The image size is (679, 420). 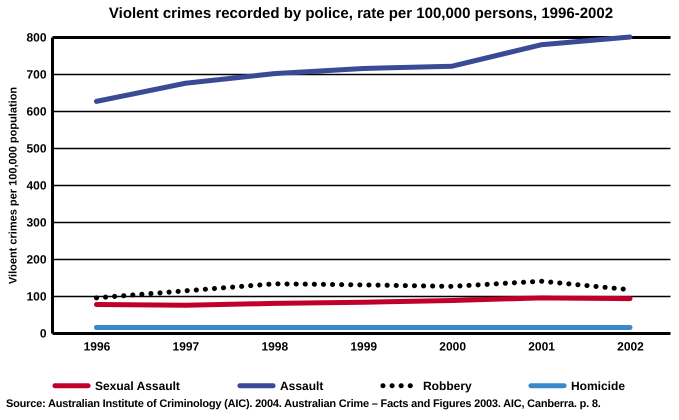 What do you see at coordinates (36, 149) in the screenshot?
I see `y-tick-label: 500` at bounding box center [36, 149].